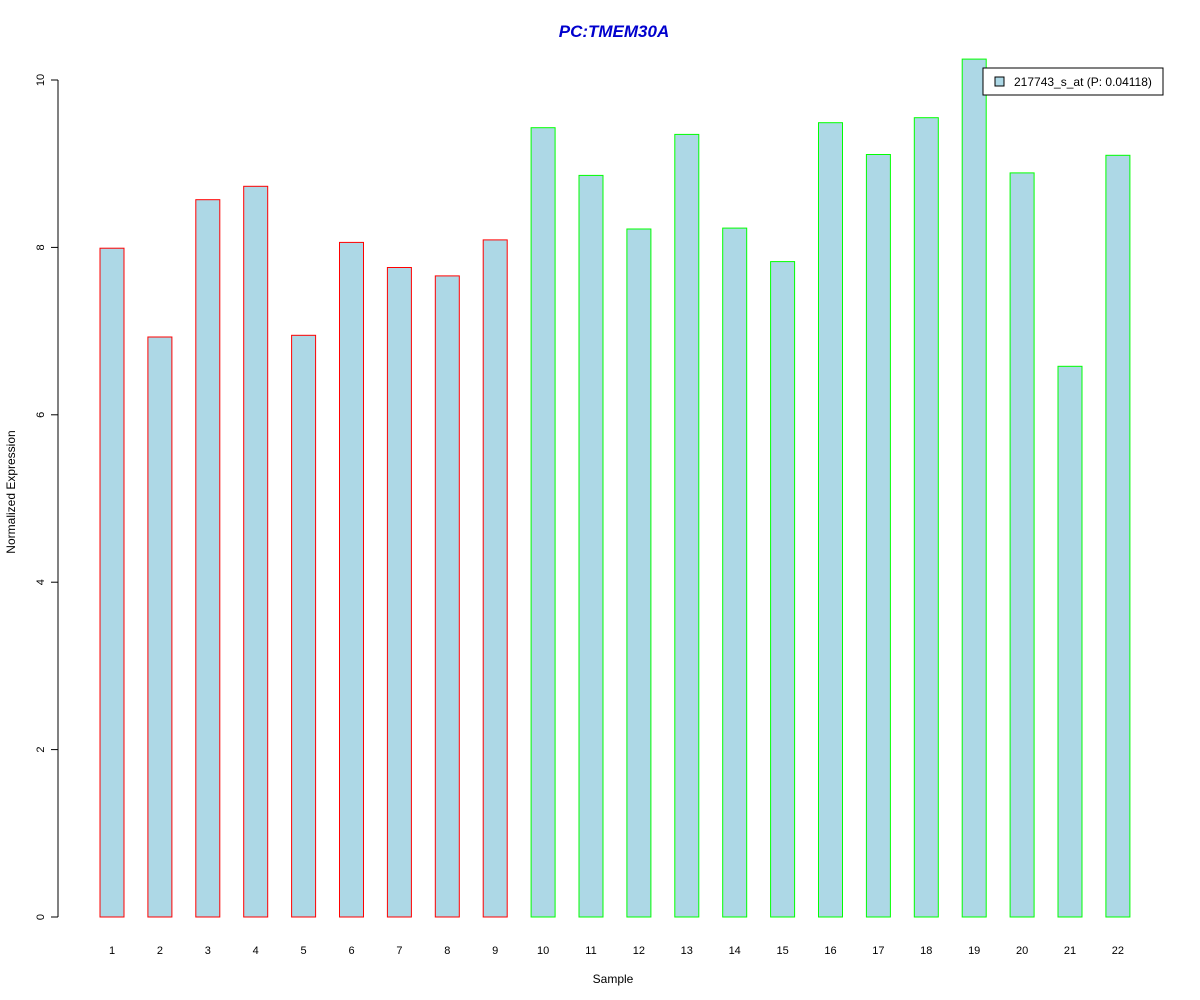  What do you see at coordinates (351, 951) in the screenshot?
I see `x-tick-label: 6` at bounding box center [351, 951].